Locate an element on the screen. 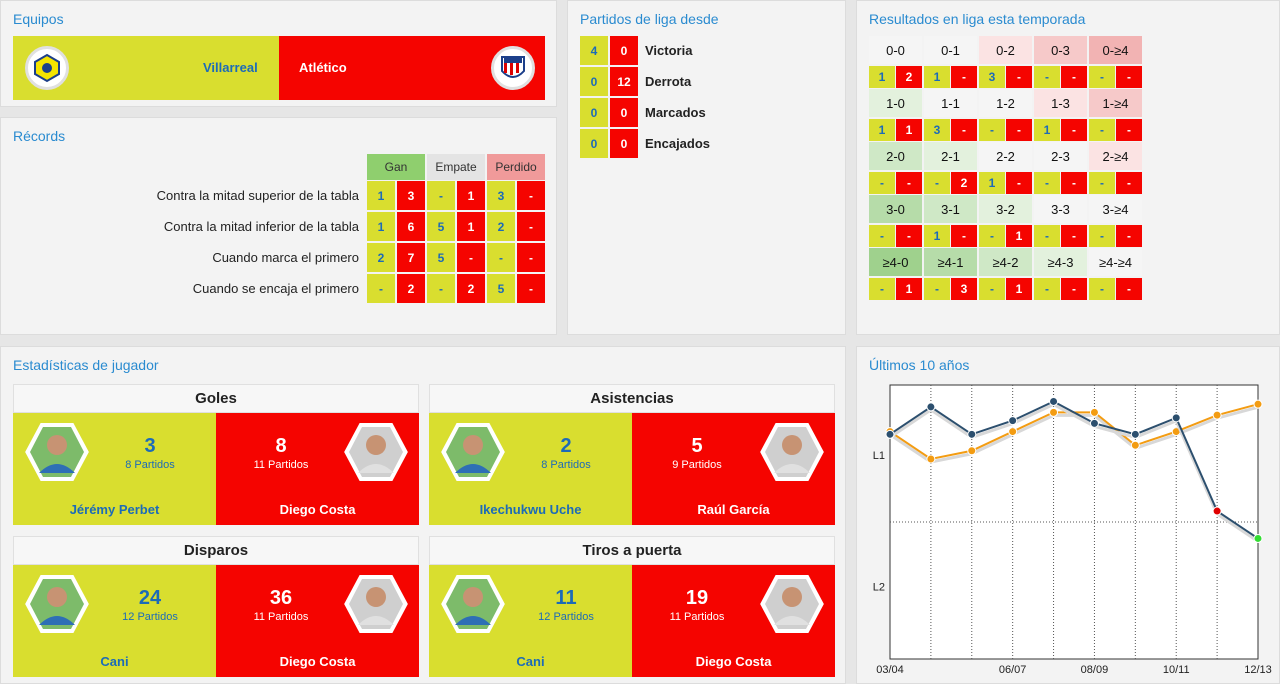 Image resolution: width=1280 pixels, height=684 pixels. home-player-card: 11 12 Partidos Cani is located at coordinates (530, 621).